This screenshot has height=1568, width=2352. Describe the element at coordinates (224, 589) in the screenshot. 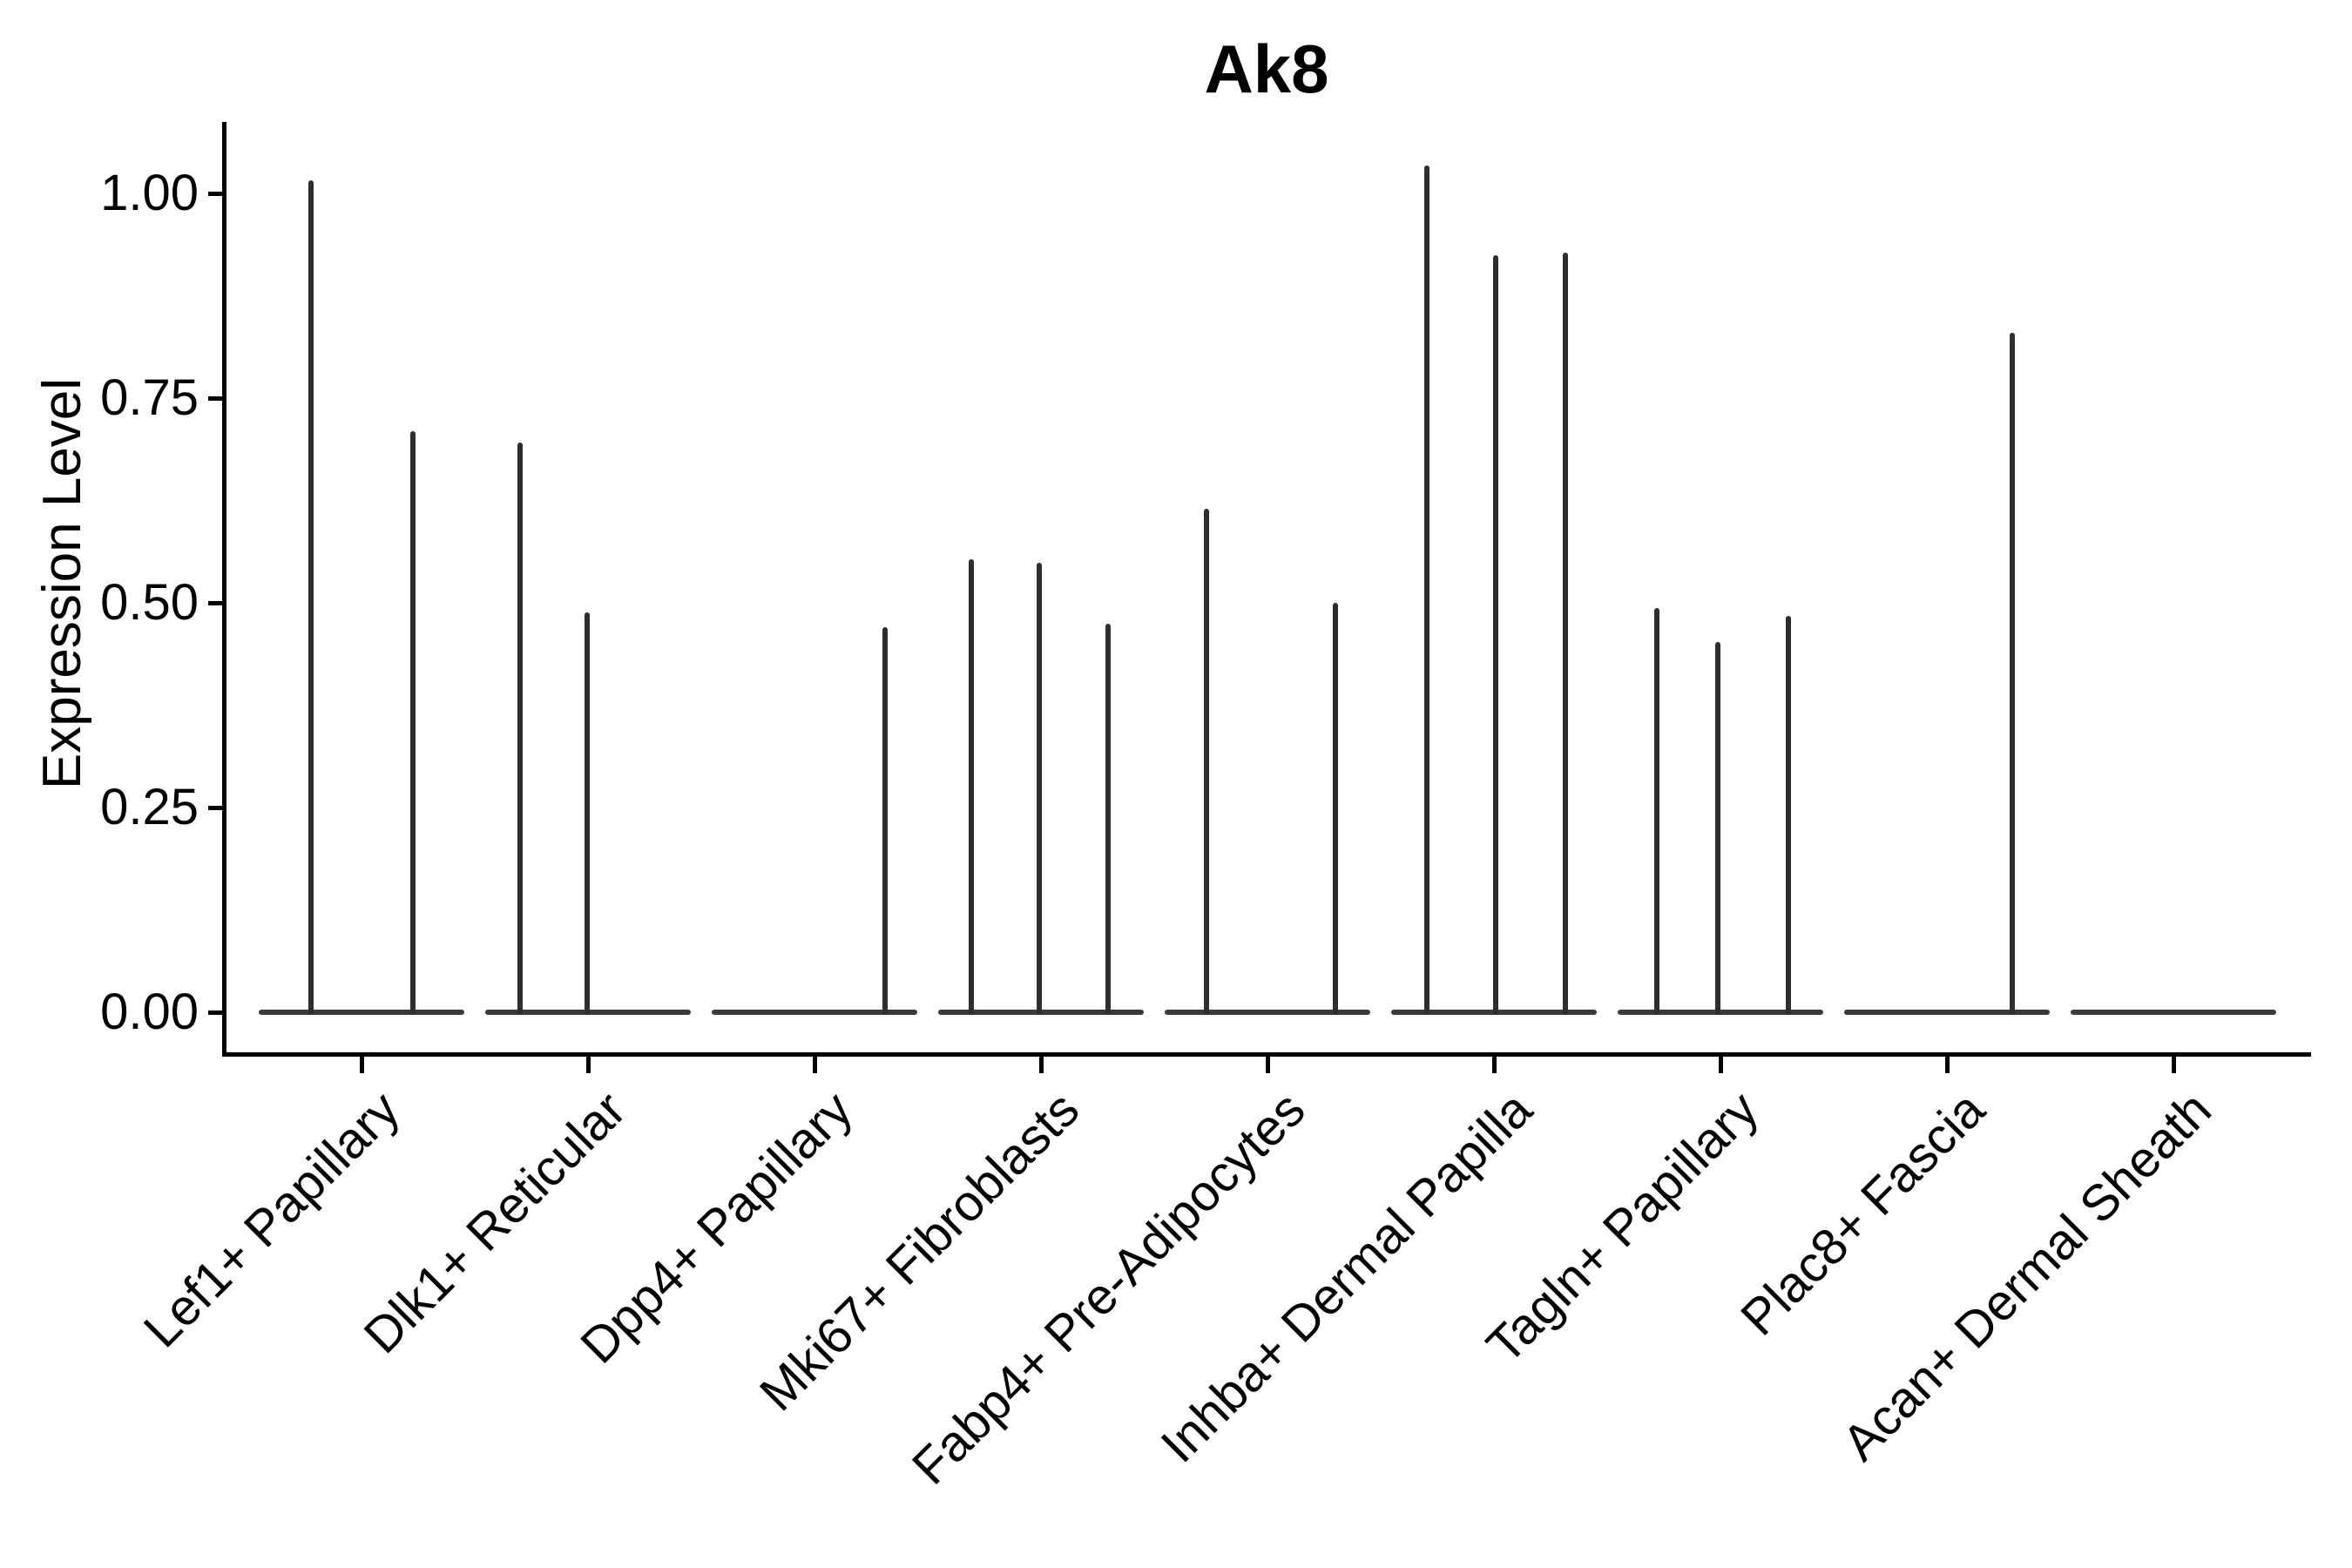

I see `y-axis-line` at that location.